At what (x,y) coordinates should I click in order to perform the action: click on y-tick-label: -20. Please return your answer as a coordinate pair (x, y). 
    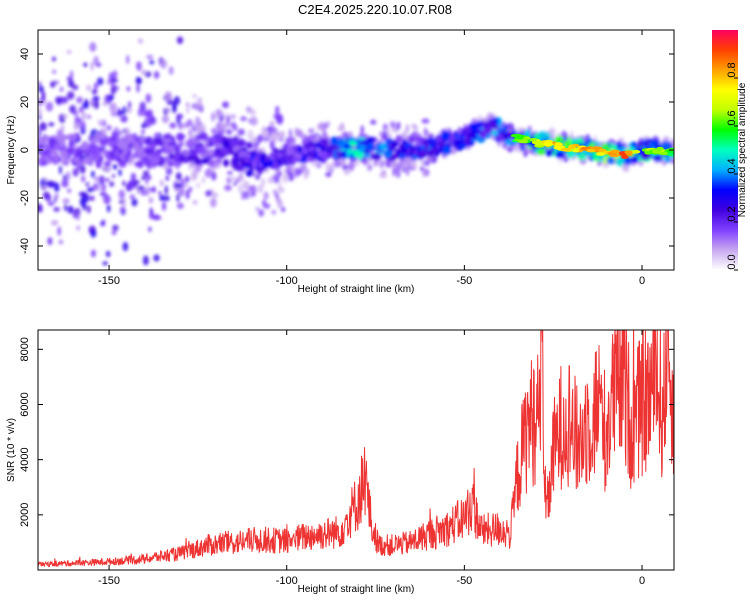
    Looking at the image, I should click on (25, 198).